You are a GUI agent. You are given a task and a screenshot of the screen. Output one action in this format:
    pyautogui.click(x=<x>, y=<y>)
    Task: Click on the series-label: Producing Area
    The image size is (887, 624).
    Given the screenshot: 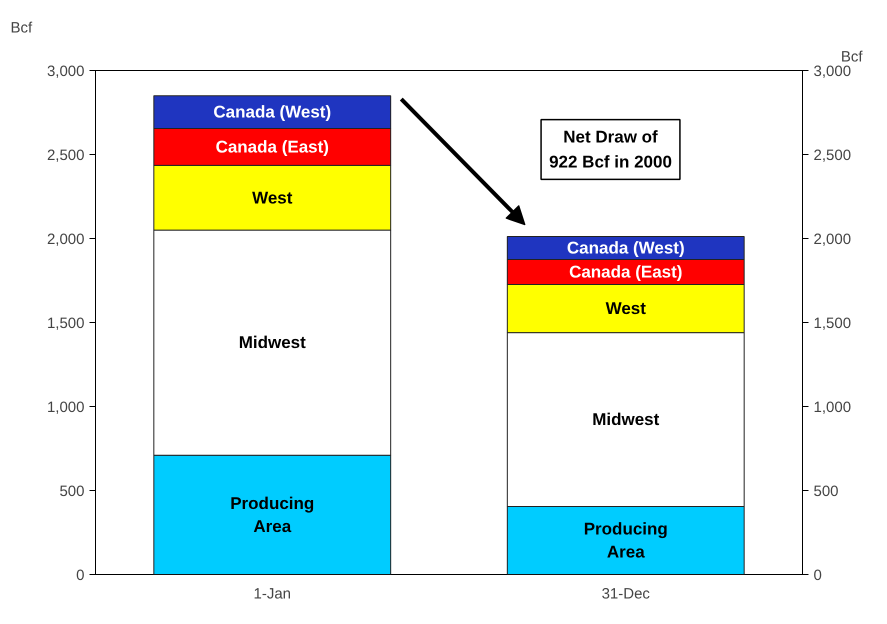 What is the action you would take?
    pyautogui.click(x=626, y=541)
    